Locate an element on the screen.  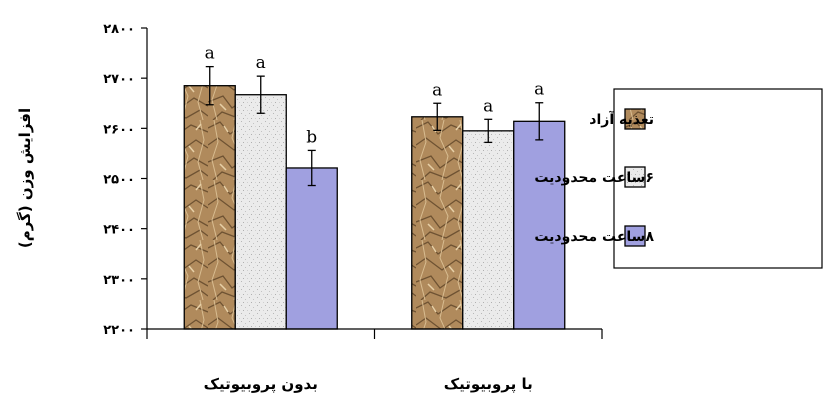
y-tick-label: ۲۴۰۰ is located at coordinates (119, 230).